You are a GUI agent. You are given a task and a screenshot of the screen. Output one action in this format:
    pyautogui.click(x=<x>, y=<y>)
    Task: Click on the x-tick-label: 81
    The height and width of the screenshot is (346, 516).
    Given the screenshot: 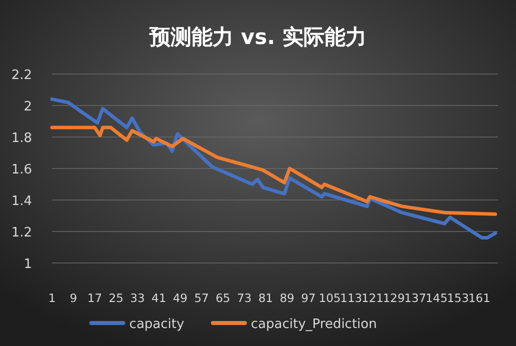 What is the action you would take?
    pyautogui.click(x=265, y=298)
    